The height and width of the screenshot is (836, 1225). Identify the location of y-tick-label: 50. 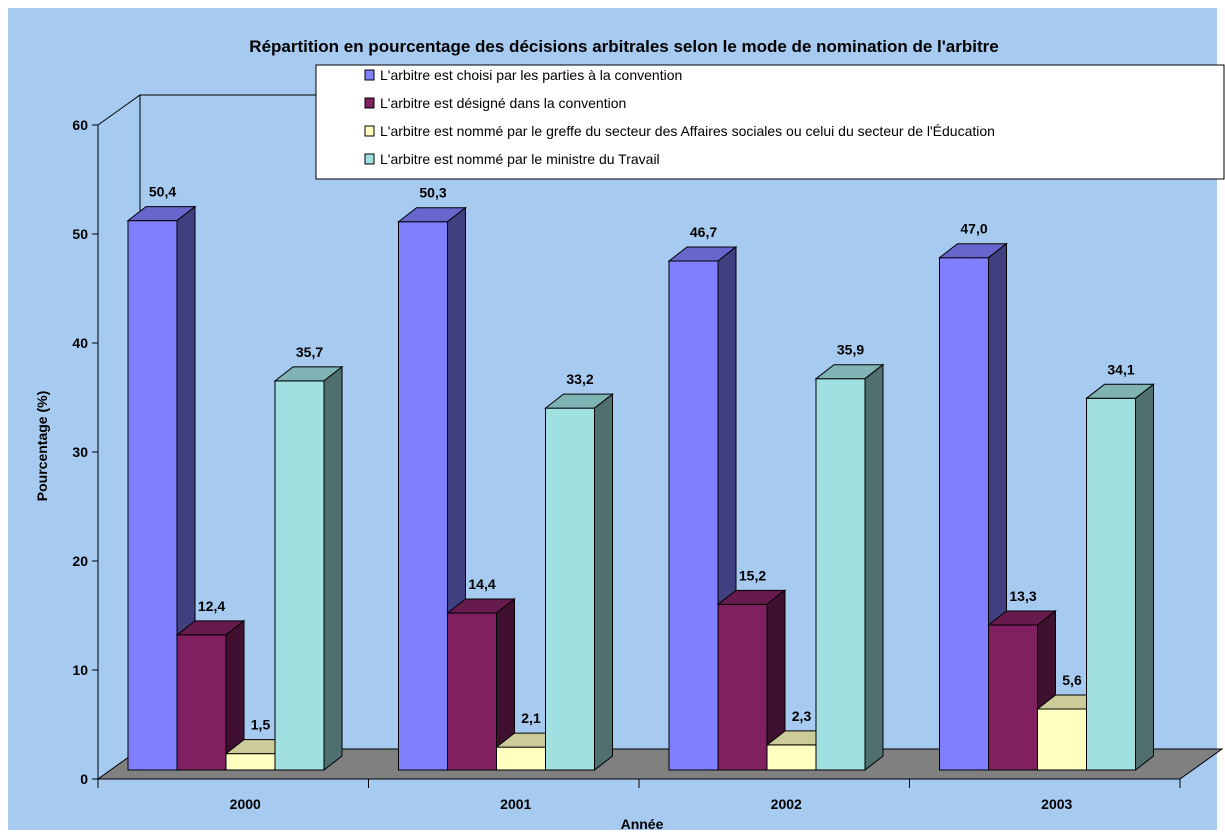
(80, 234).